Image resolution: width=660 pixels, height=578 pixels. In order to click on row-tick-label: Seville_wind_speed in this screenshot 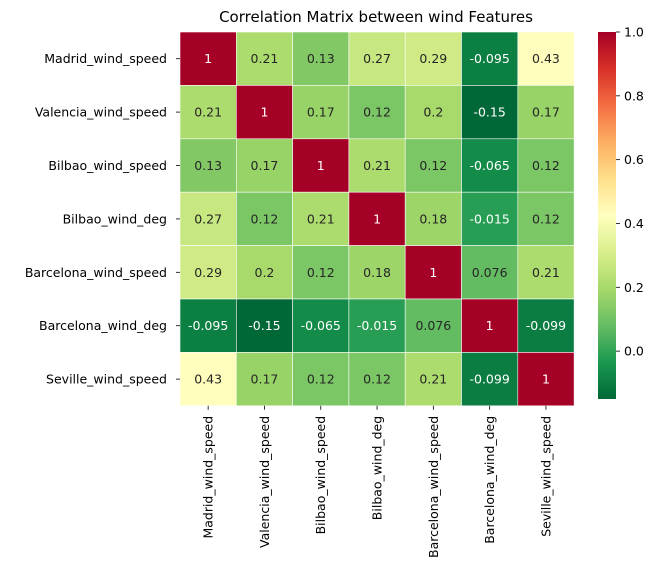, I will do `click(106, 379)`.